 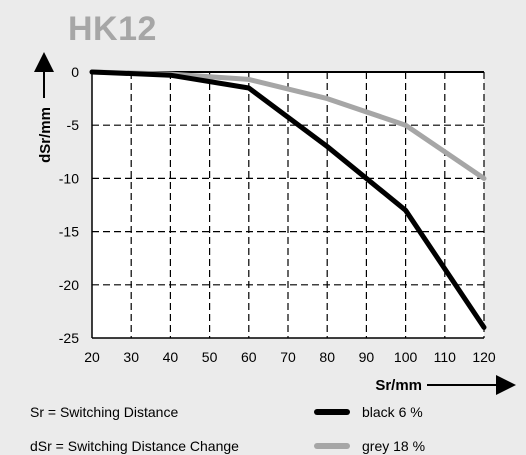 What do you see at coordinates (398, 385) in the screenshot?
I see `x-axis-label: Sr/mm` at bounding box center [398, 385].